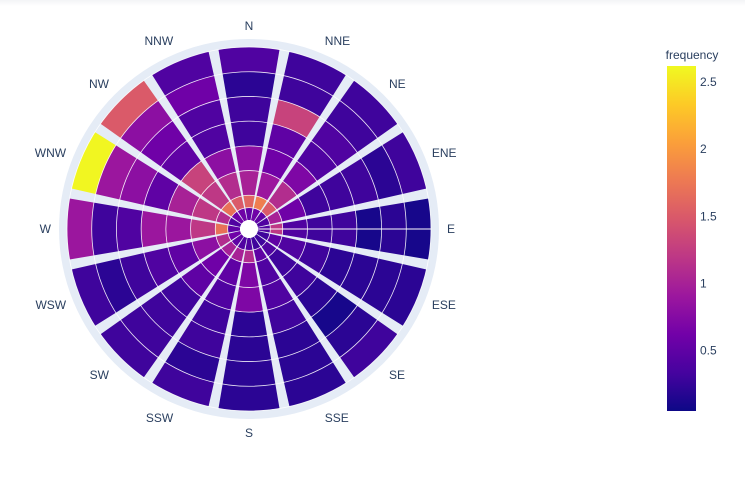 The height and width of the screenshot is (484, 745). Describe the element at coordinates (93, 294) in the screenshot. I see `wedge-WSW-6+` at that location.